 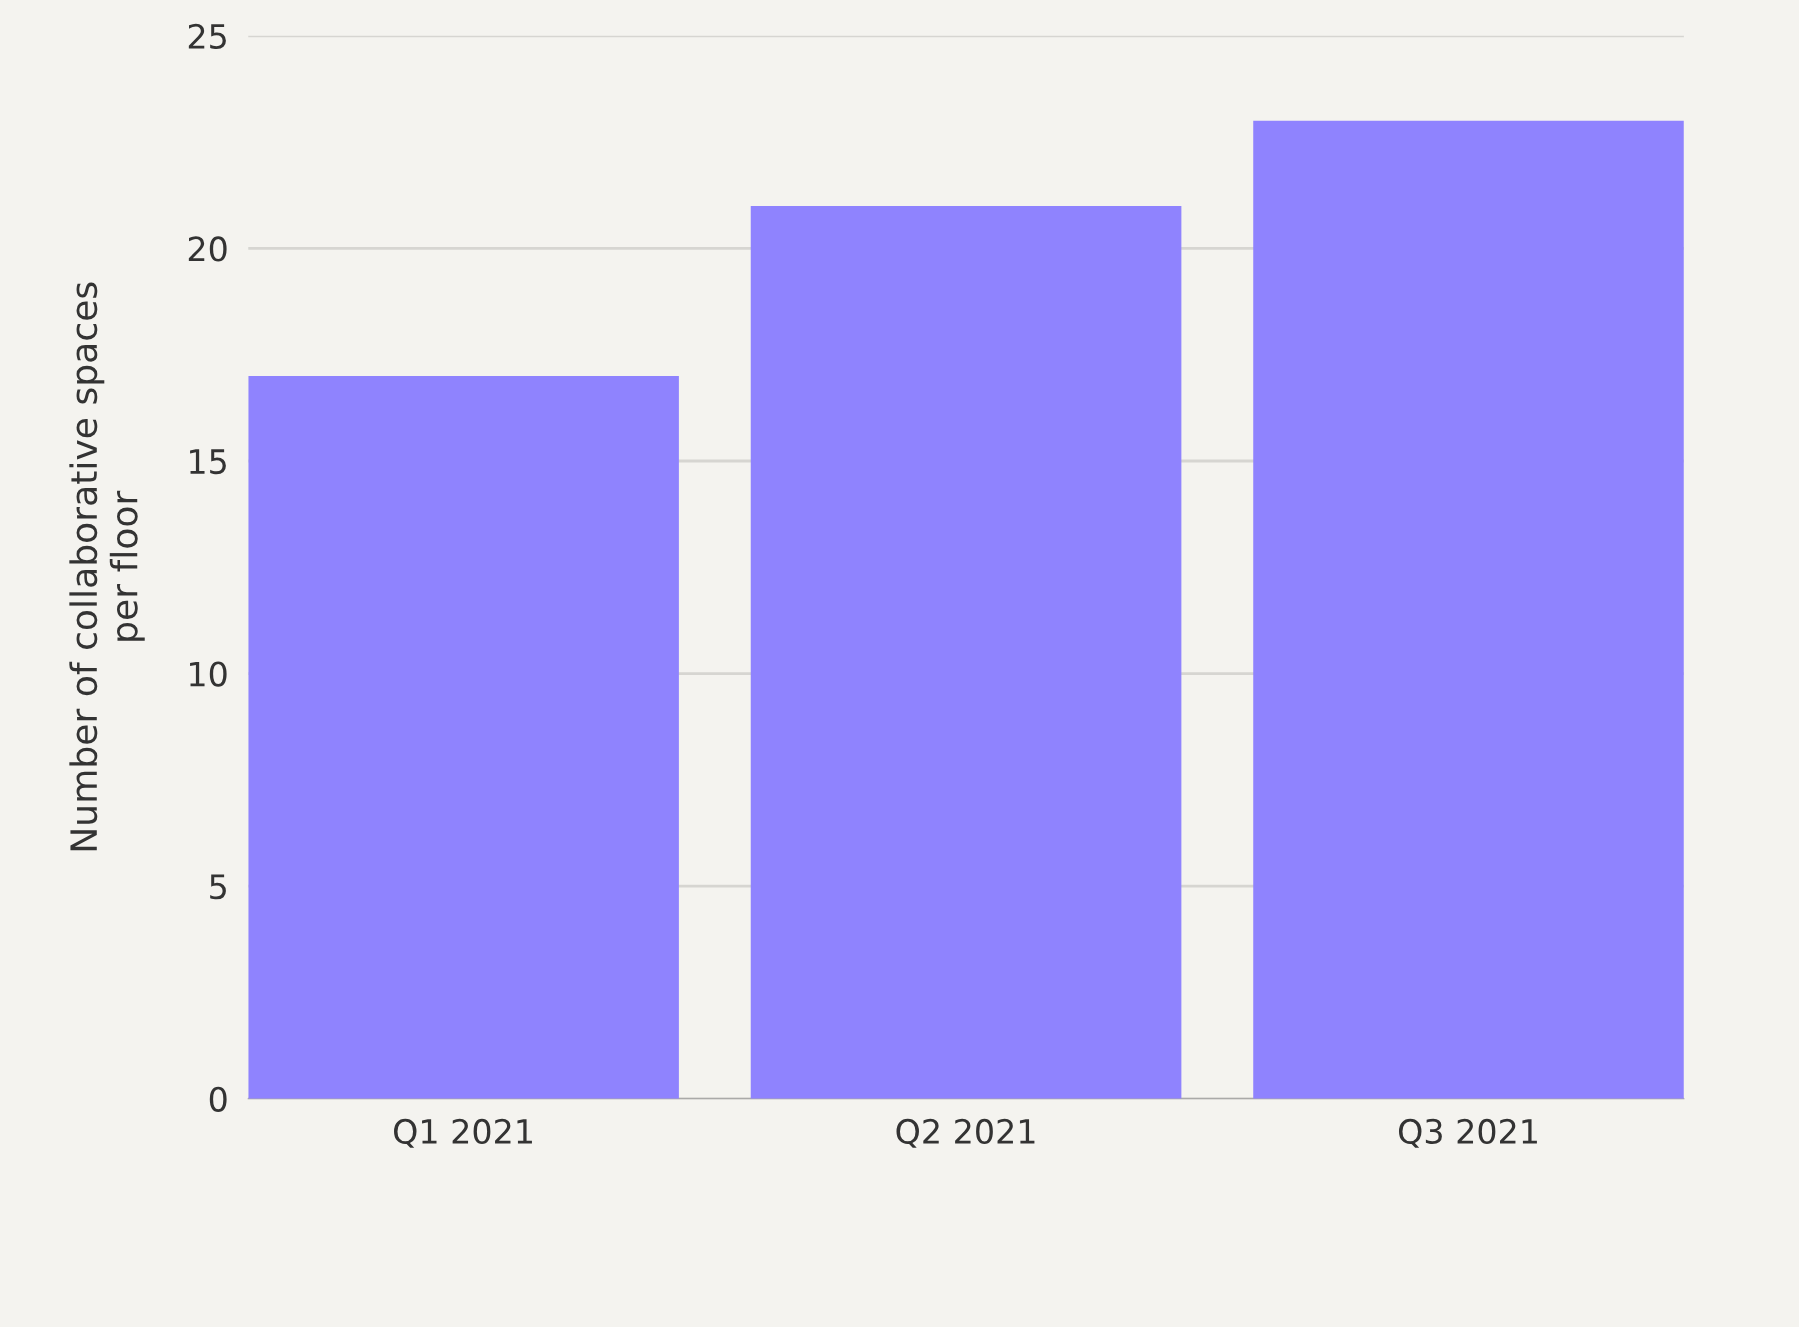 What do you see at coordinates (463, 1133) in the screenshot?
I see `x-tick-label: Q1 2021` at bounding box center [463, 1133].